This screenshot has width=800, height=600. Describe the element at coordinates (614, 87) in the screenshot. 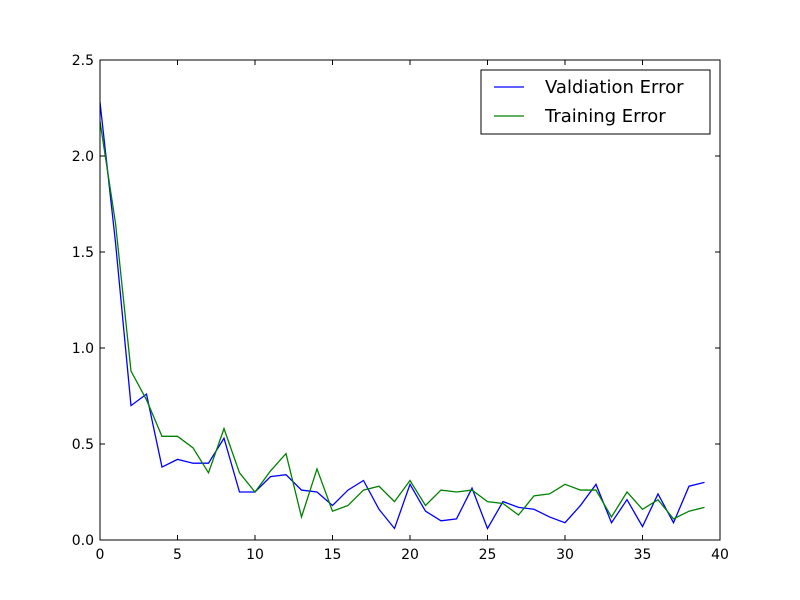

I see `legend-label-validation: Valdiation Error` at that location.